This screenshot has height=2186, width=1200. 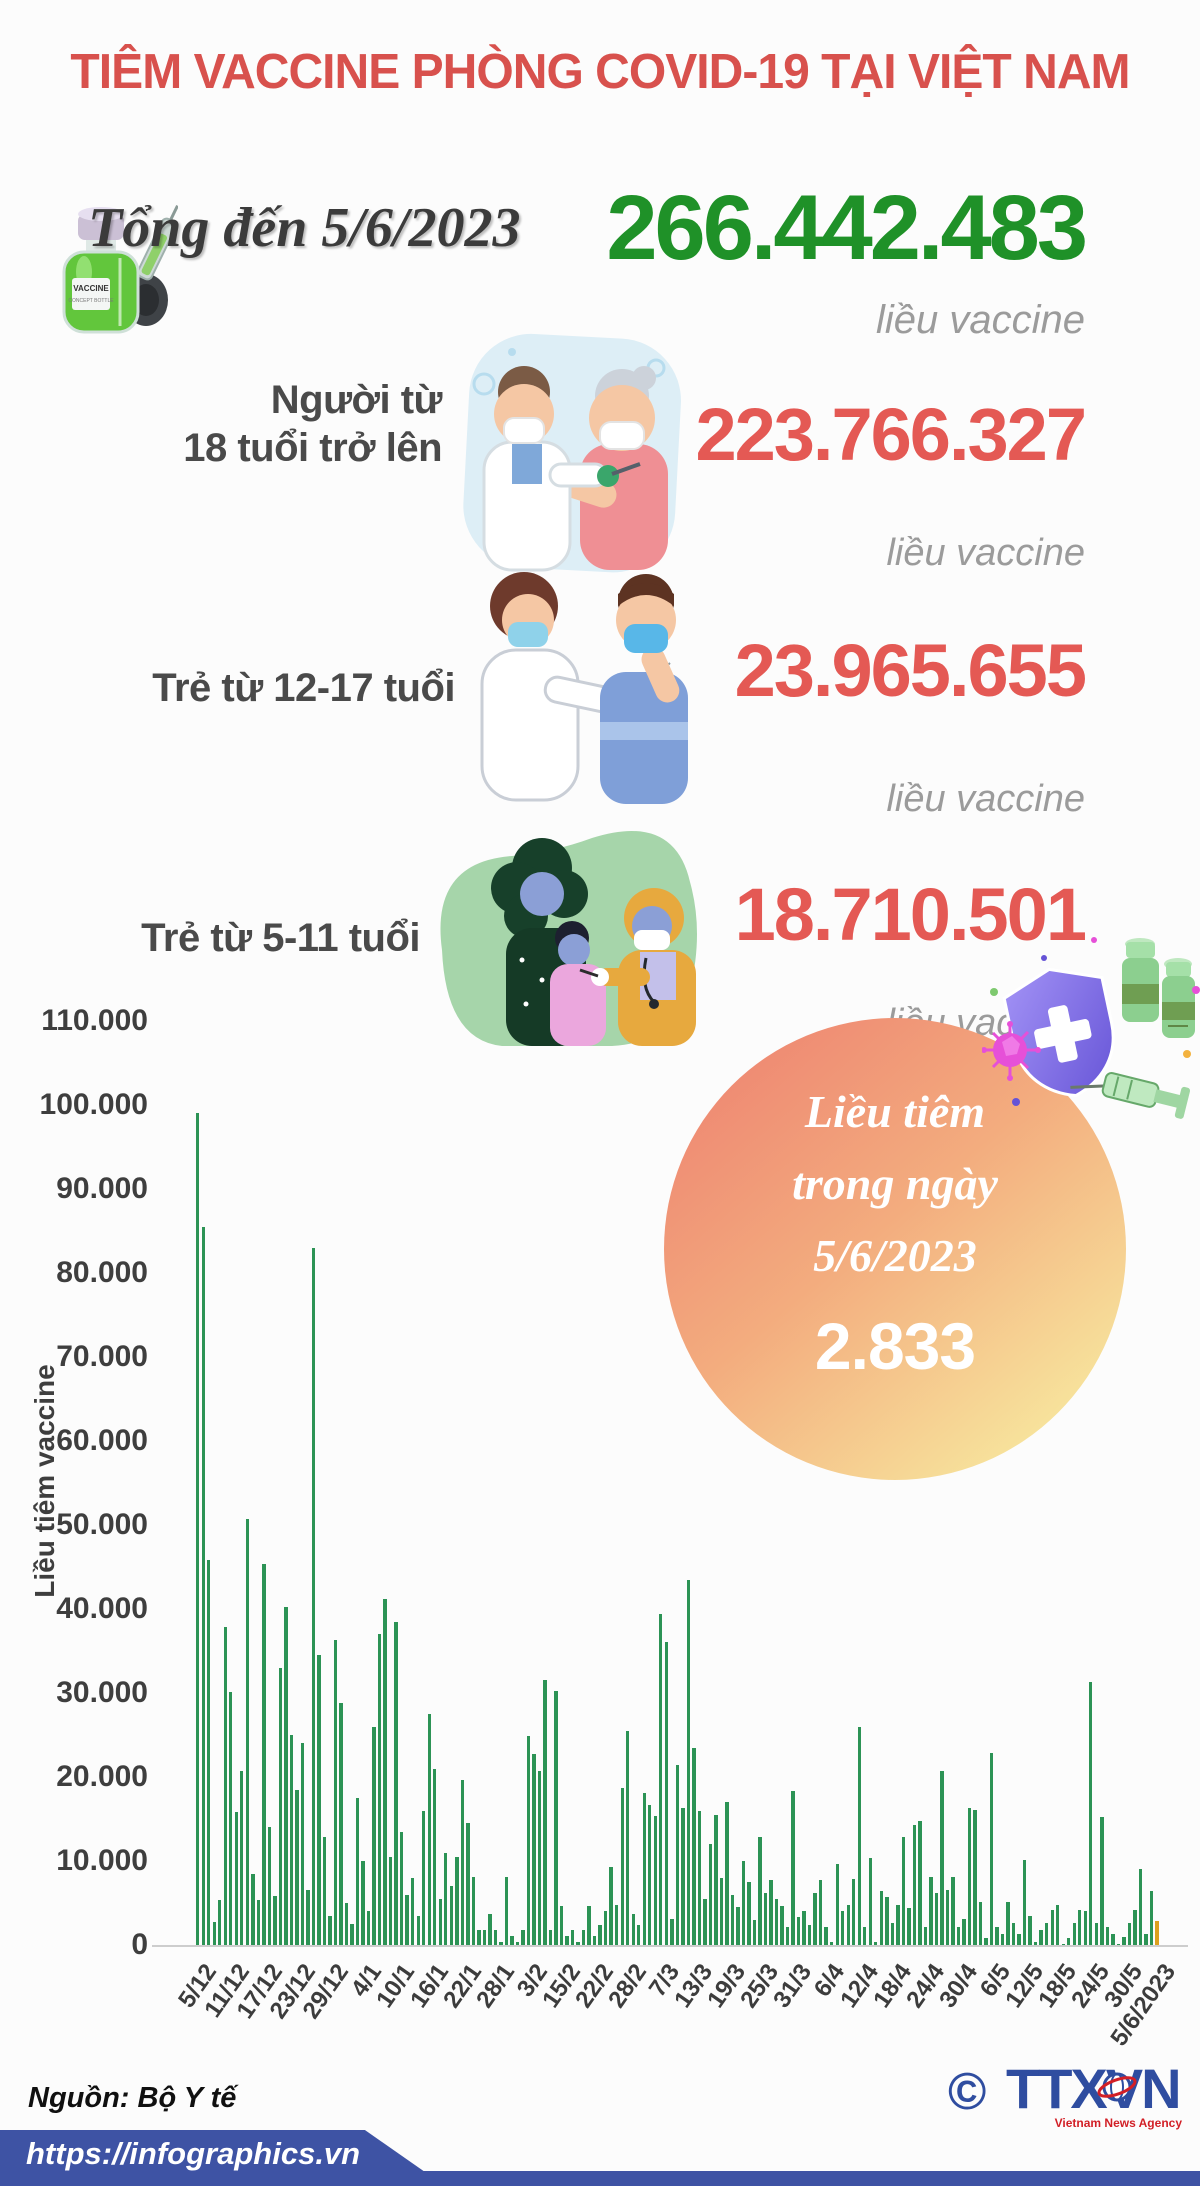 What do you see at coordinates (895, 1111) in the screenshot?
I see `daily-badge-line1: Liều tiêm` at bounding box center [895, 1111].